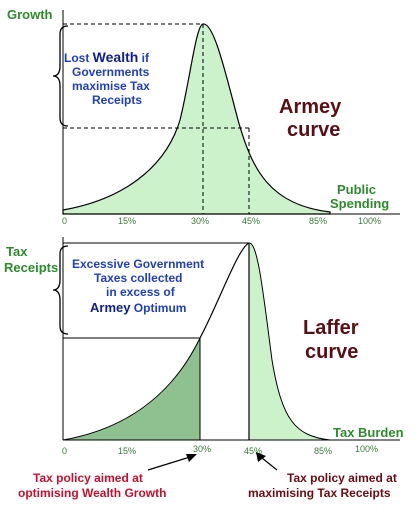 This screenshot has height=511, width=416. I want to click on laffer-area-maximum, so click(289, 341).